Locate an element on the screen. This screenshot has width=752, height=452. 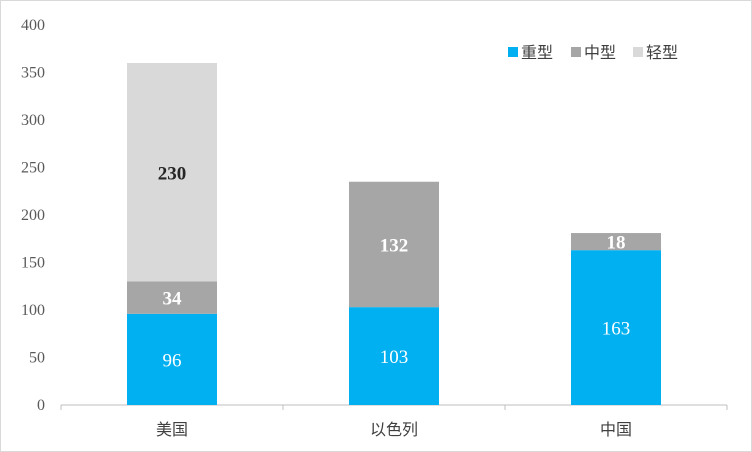
data-label: 18 is located at coordinates (616, 243).